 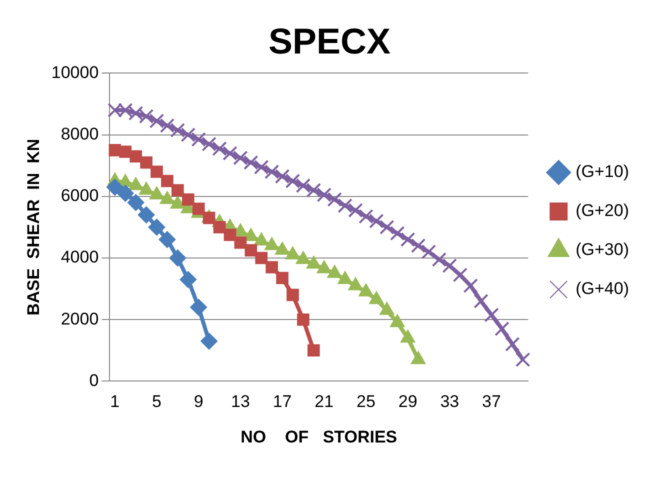 I want to click on y-tick-label: 2000, so click(x=79, y=318).